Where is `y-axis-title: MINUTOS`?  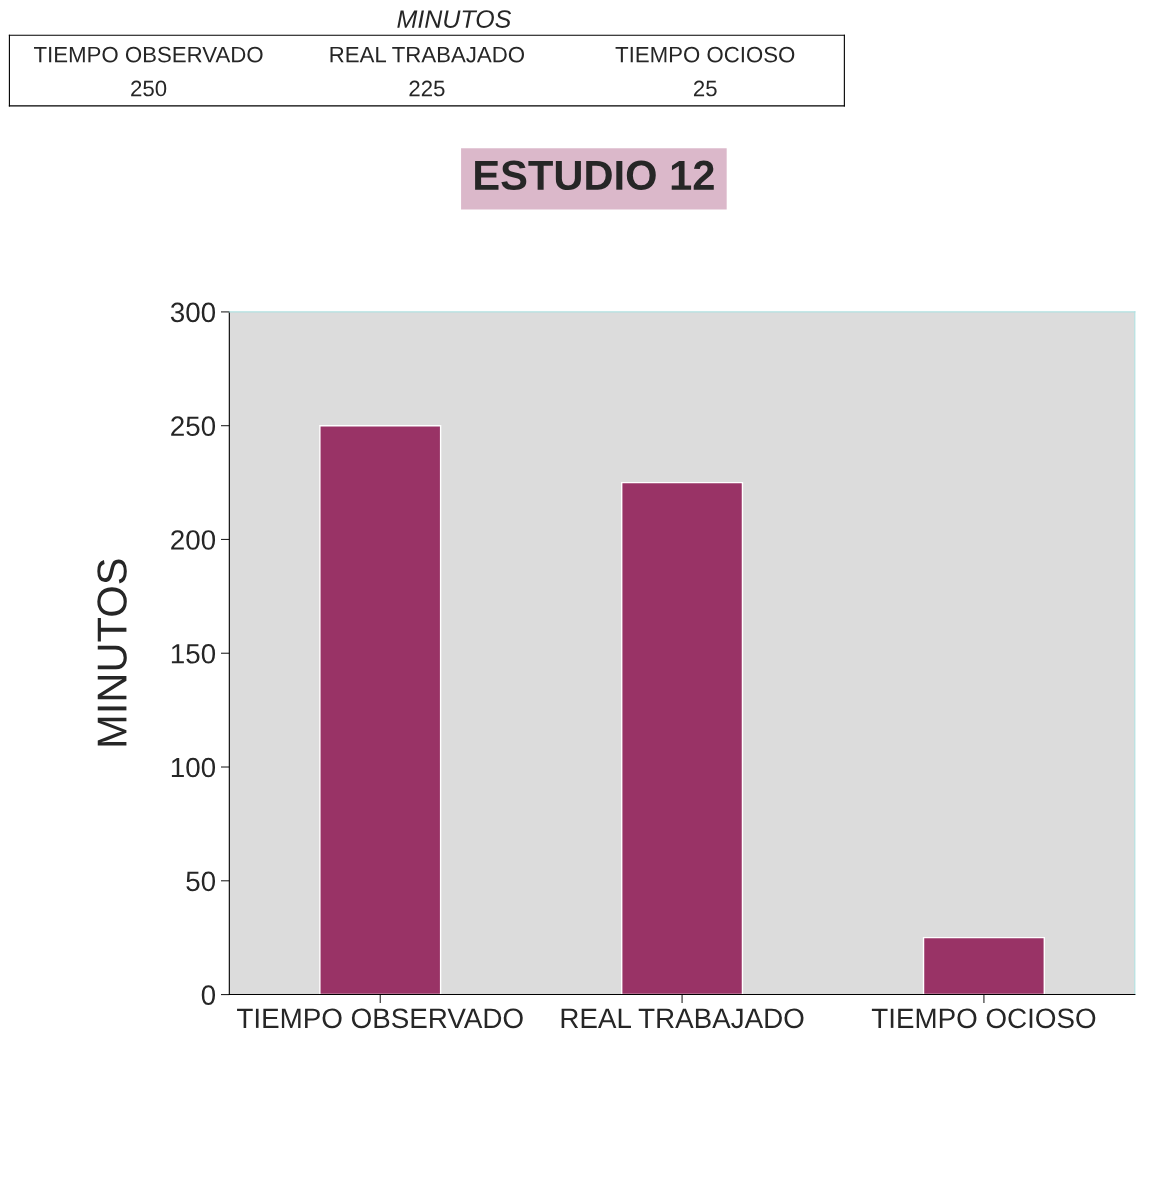
y-axis-title: MINUTOS is located at coordinates (112, 652).